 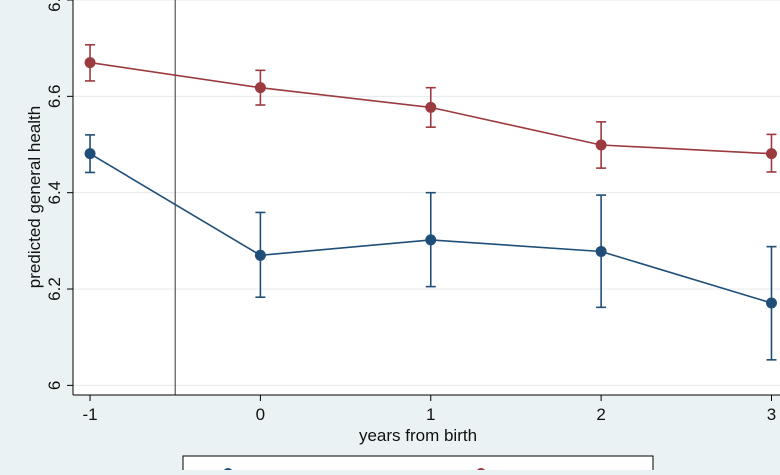 I want to click on legend, so click(x=418, y=465).